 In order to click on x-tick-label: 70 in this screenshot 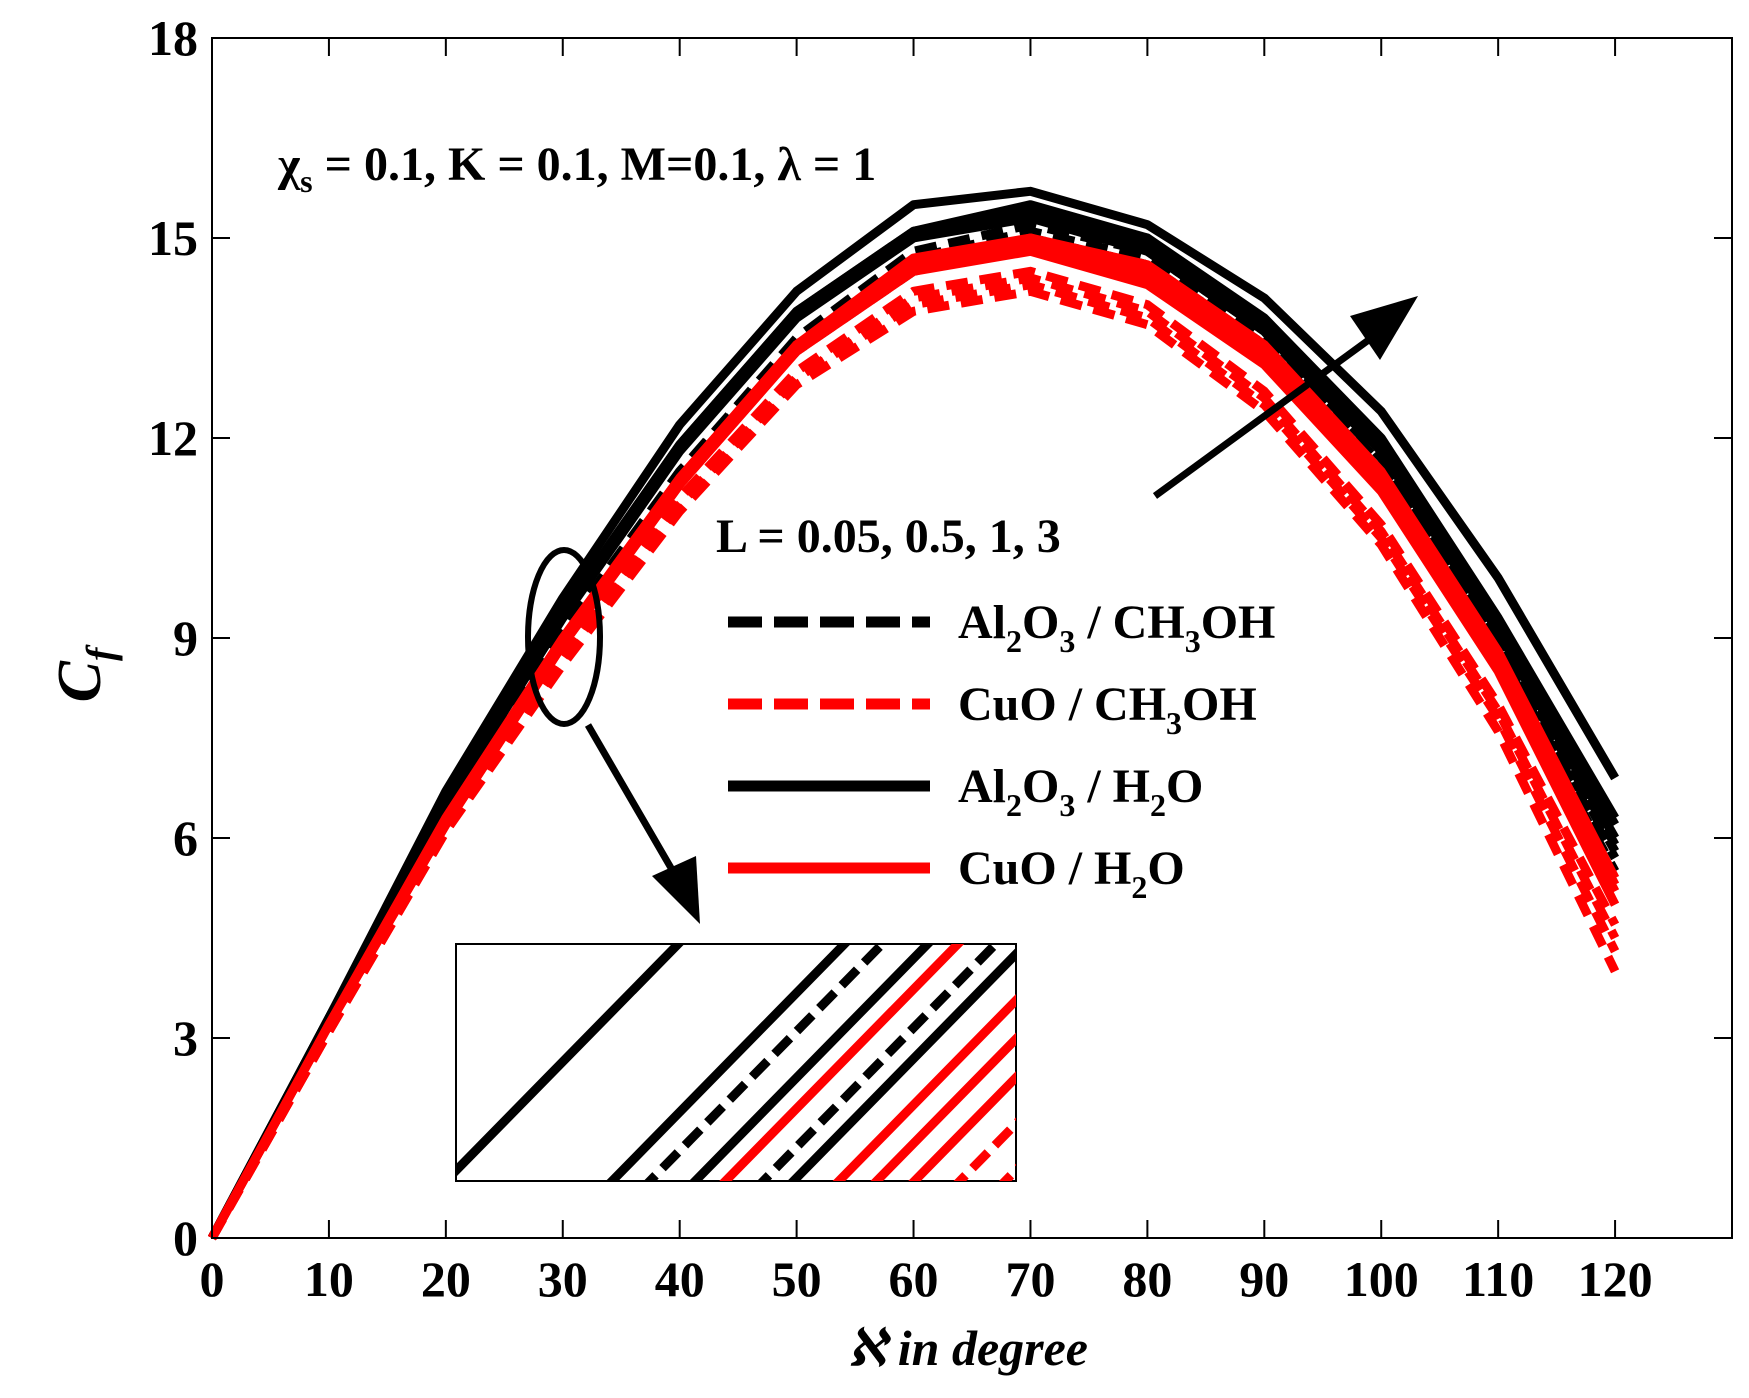, I will do `click(1030, 1279)`.